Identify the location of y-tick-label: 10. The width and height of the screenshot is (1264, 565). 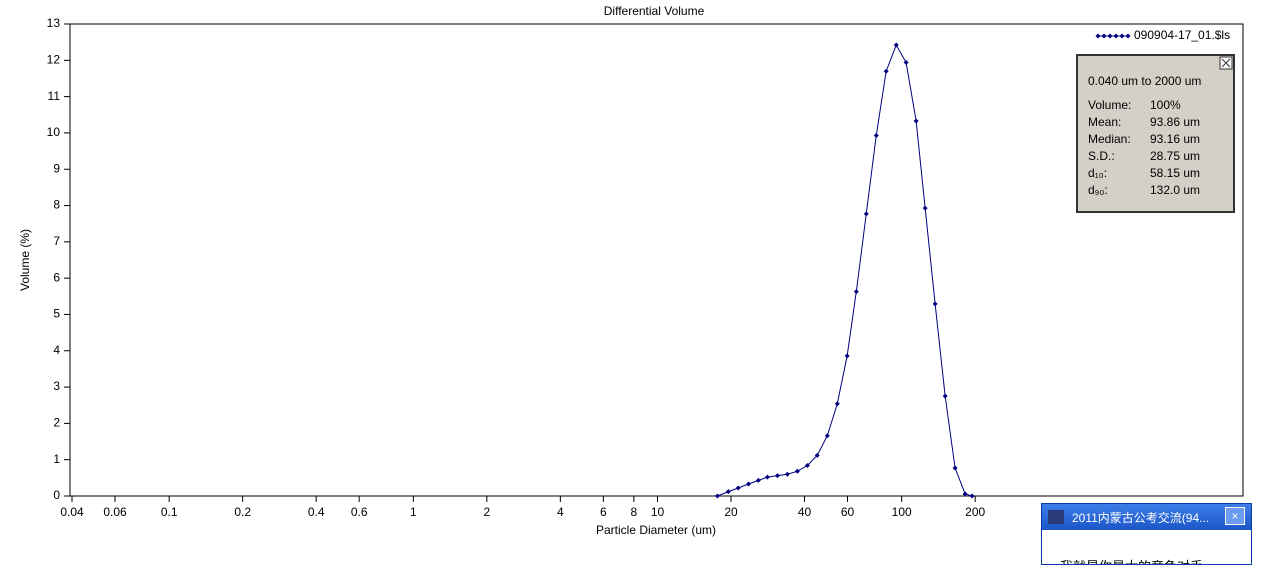
(54, 132).